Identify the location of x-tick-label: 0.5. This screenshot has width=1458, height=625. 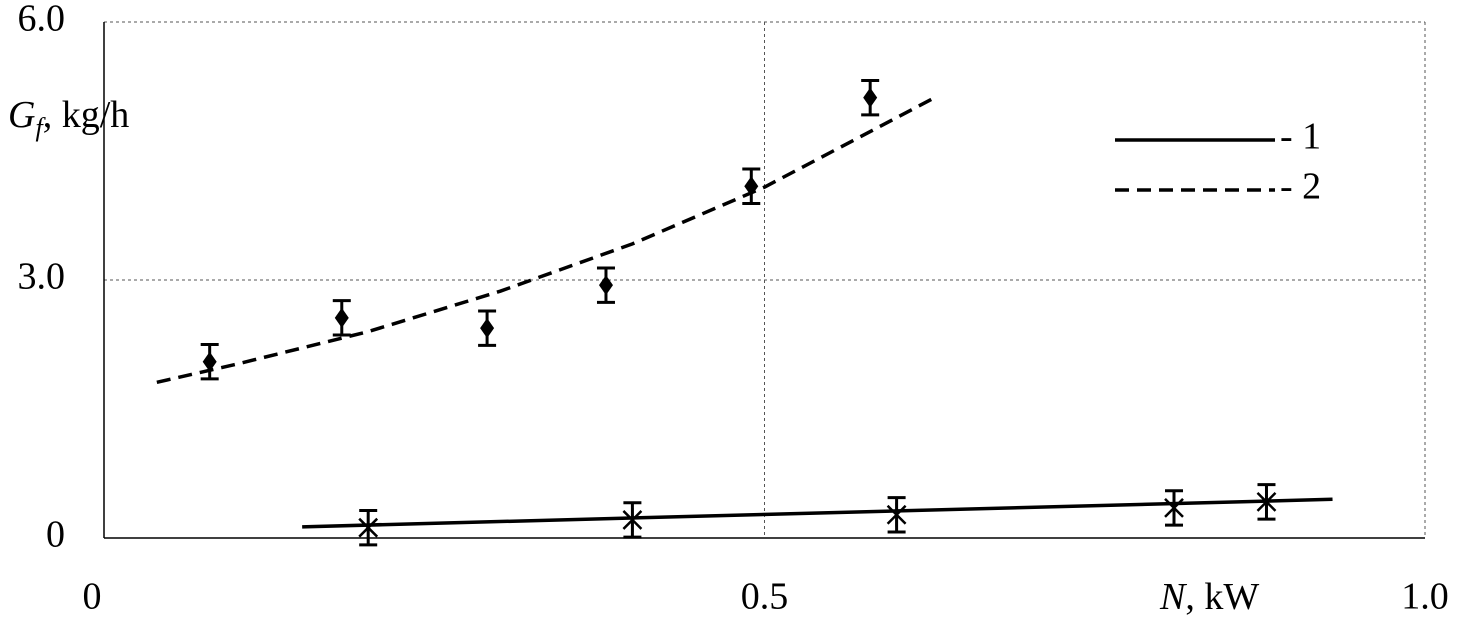
(765, 597).